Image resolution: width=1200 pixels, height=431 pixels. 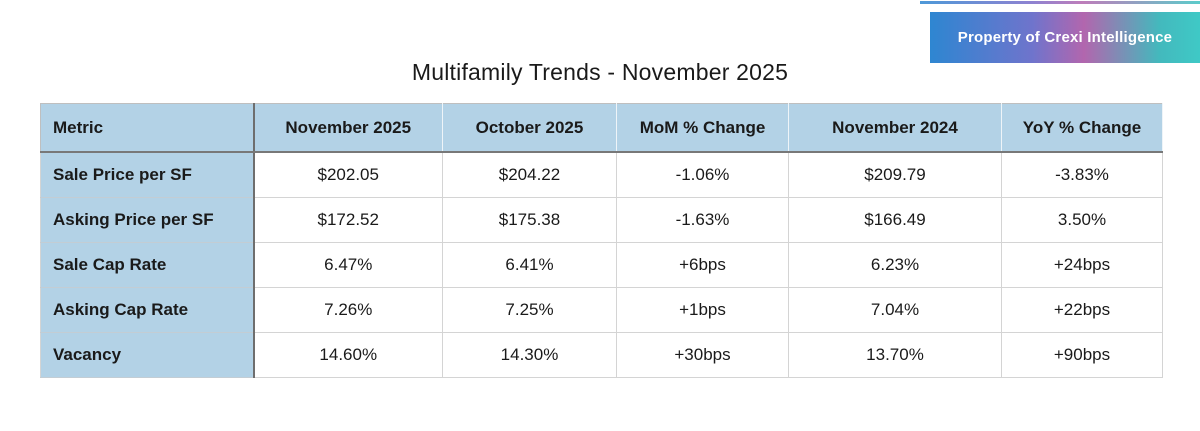 What do you see at coordinates (702, 265) in the screenshot?
I see `cell-value: +6bps` at bounding box center [702, 265].